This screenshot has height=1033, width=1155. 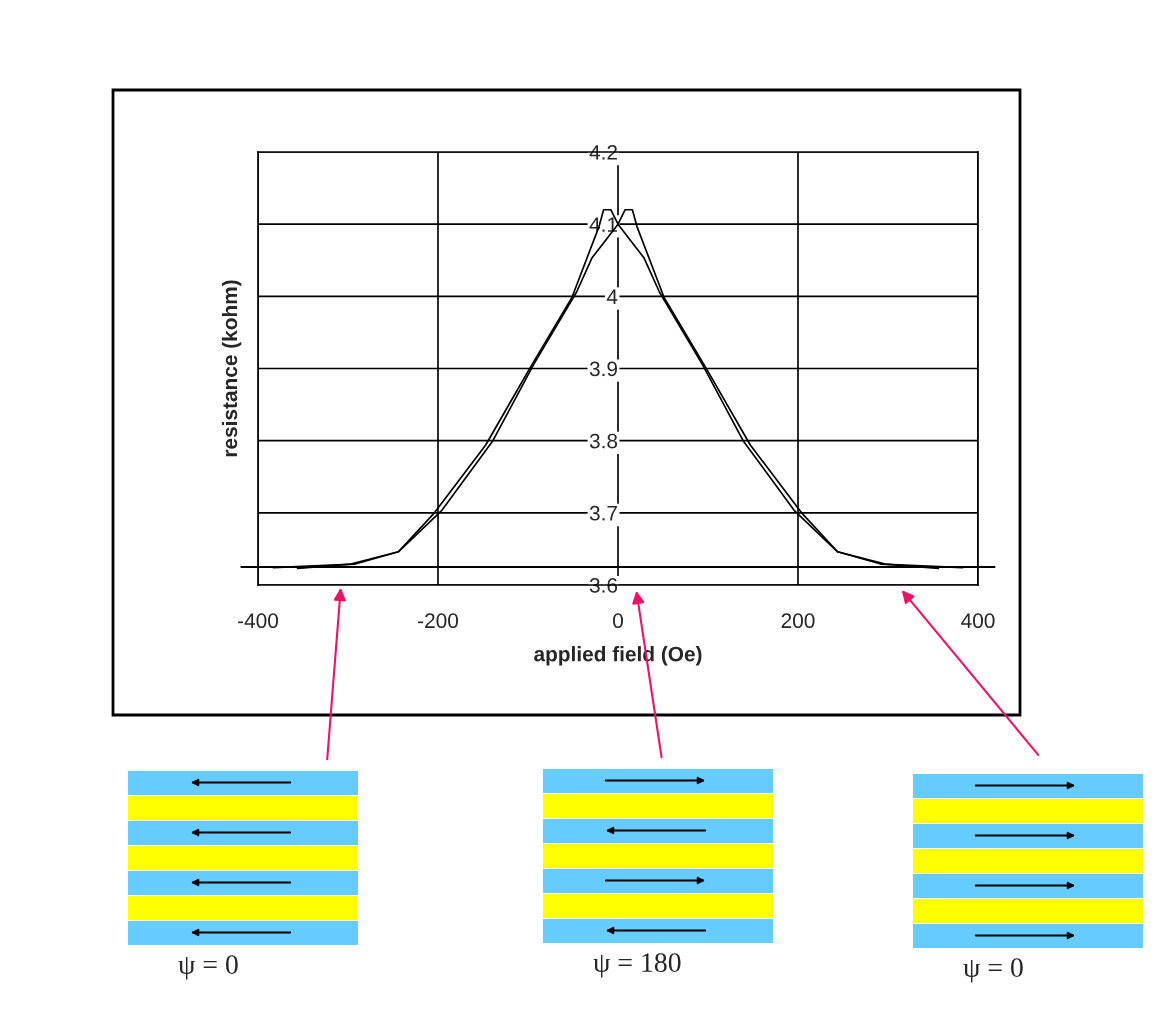 I want to click on x-tick-label: -200, so click(x=438, y=621).